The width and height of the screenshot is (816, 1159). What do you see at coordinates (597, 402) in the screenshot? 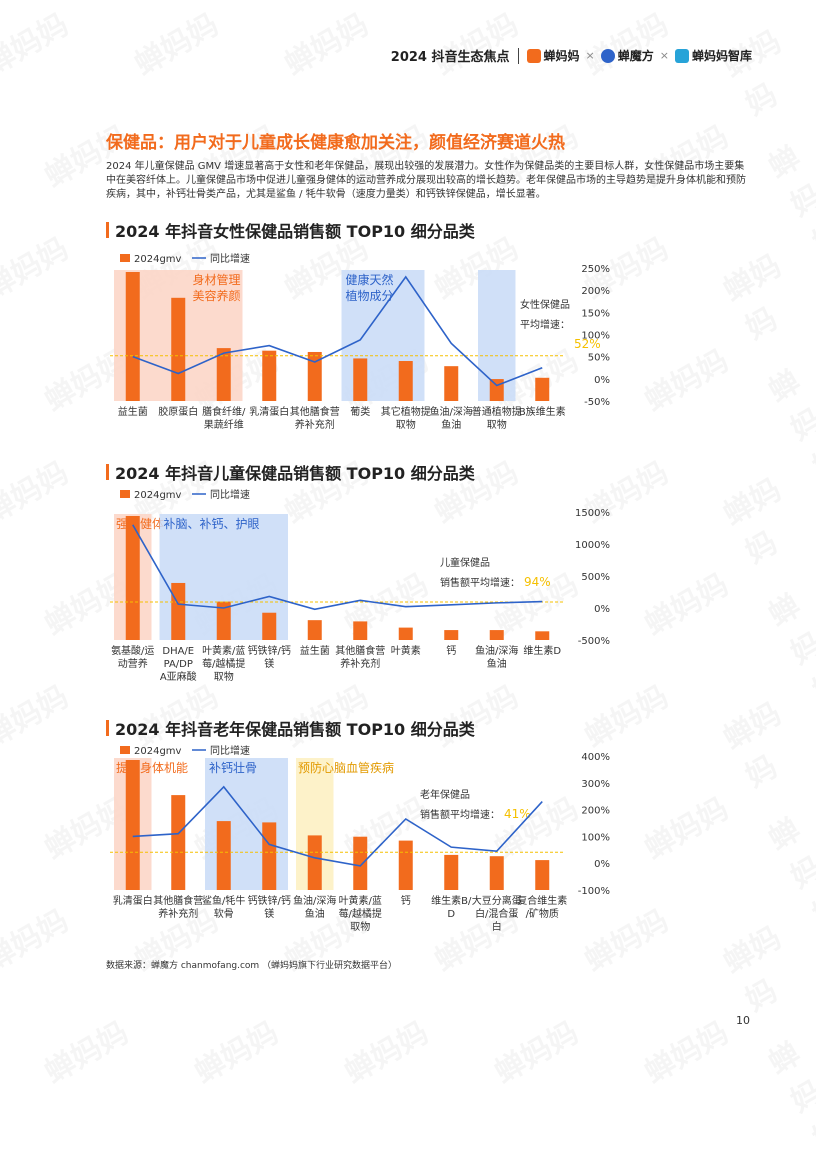
I see `y2-tick-label: -50%` at bounding box center [597, 402].